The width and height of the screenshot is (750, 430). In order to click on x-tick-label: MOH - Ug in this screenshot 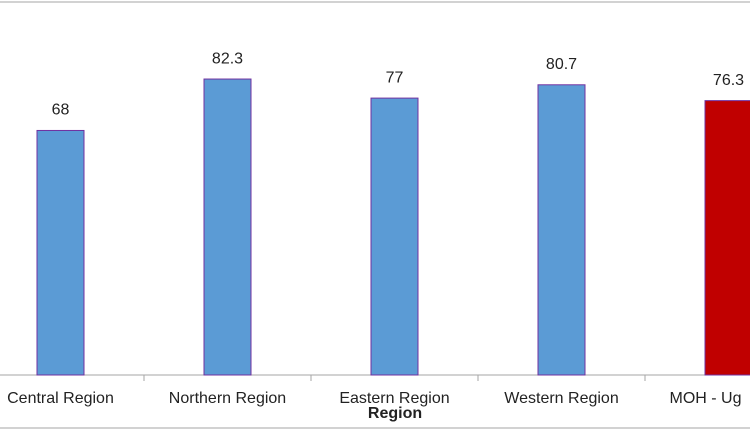, I will do `click(706, 398)`.